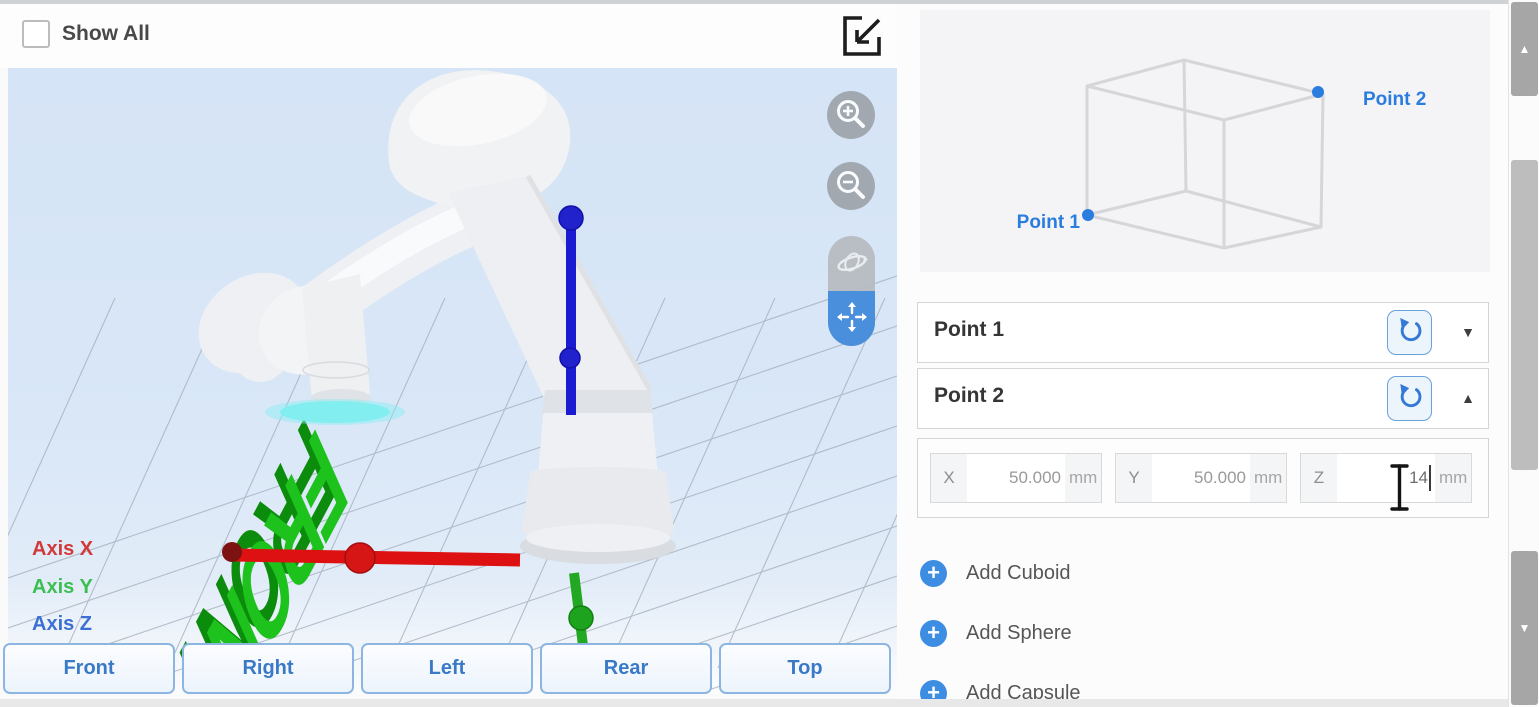 Image resolution: width=1539 pixels, height=707 pixels. I want to click on rotate-mode-button, so click(851, 263).